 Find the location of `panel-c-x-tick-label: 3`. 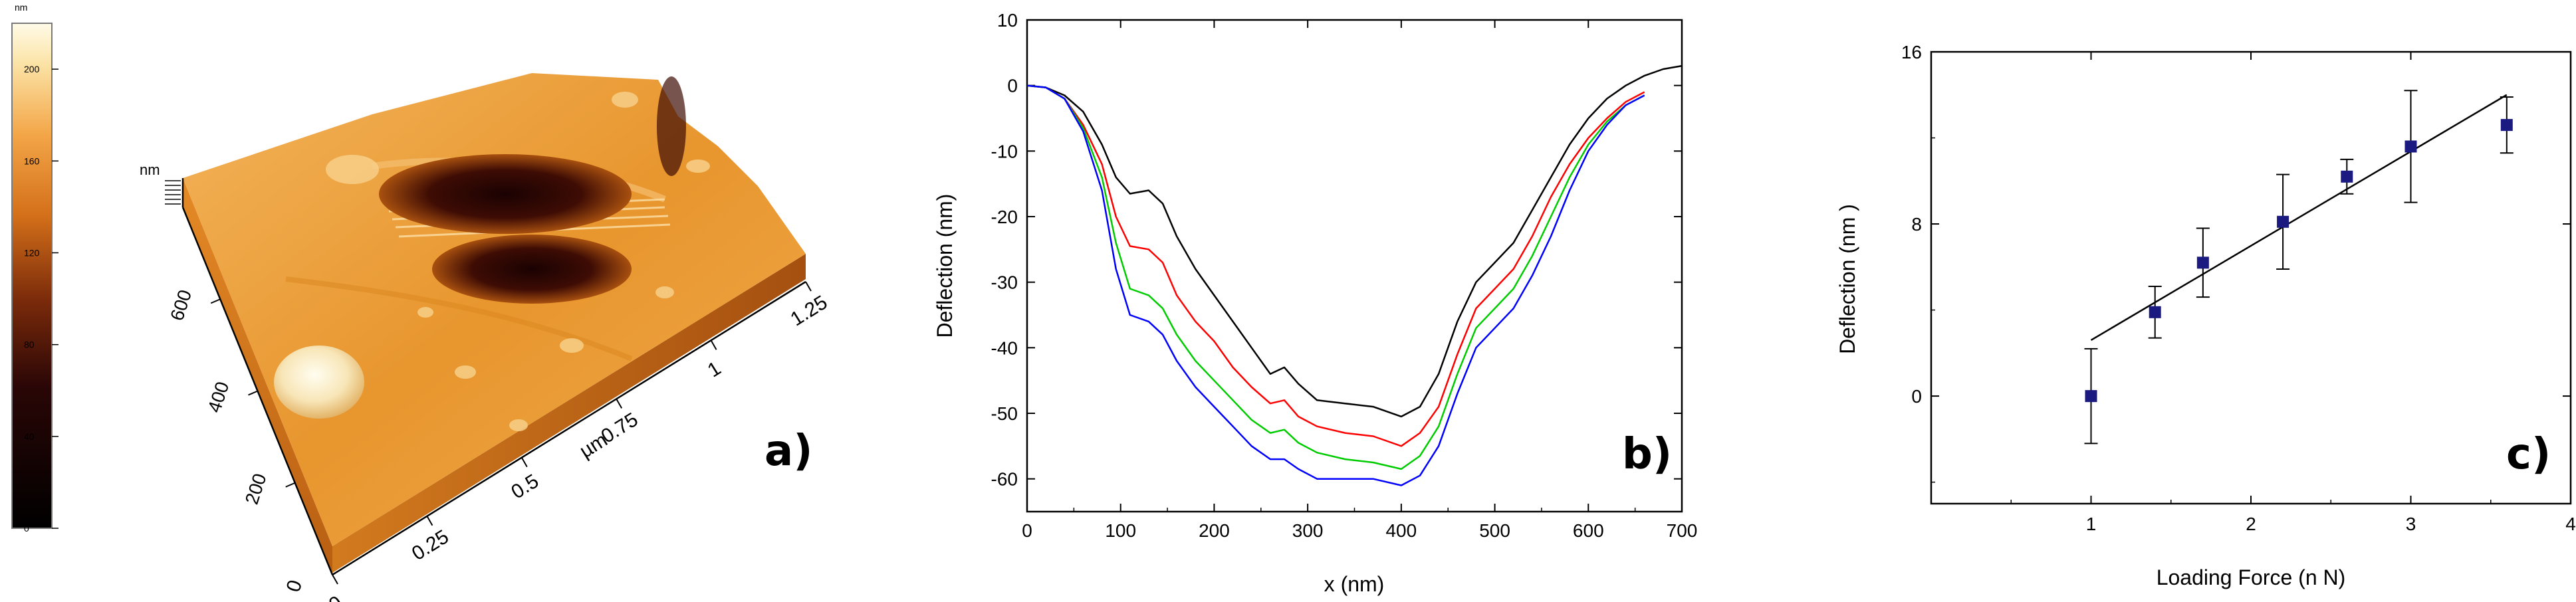

panel-c-x-tick-label: 3 is located at coordinates (2411, 524).